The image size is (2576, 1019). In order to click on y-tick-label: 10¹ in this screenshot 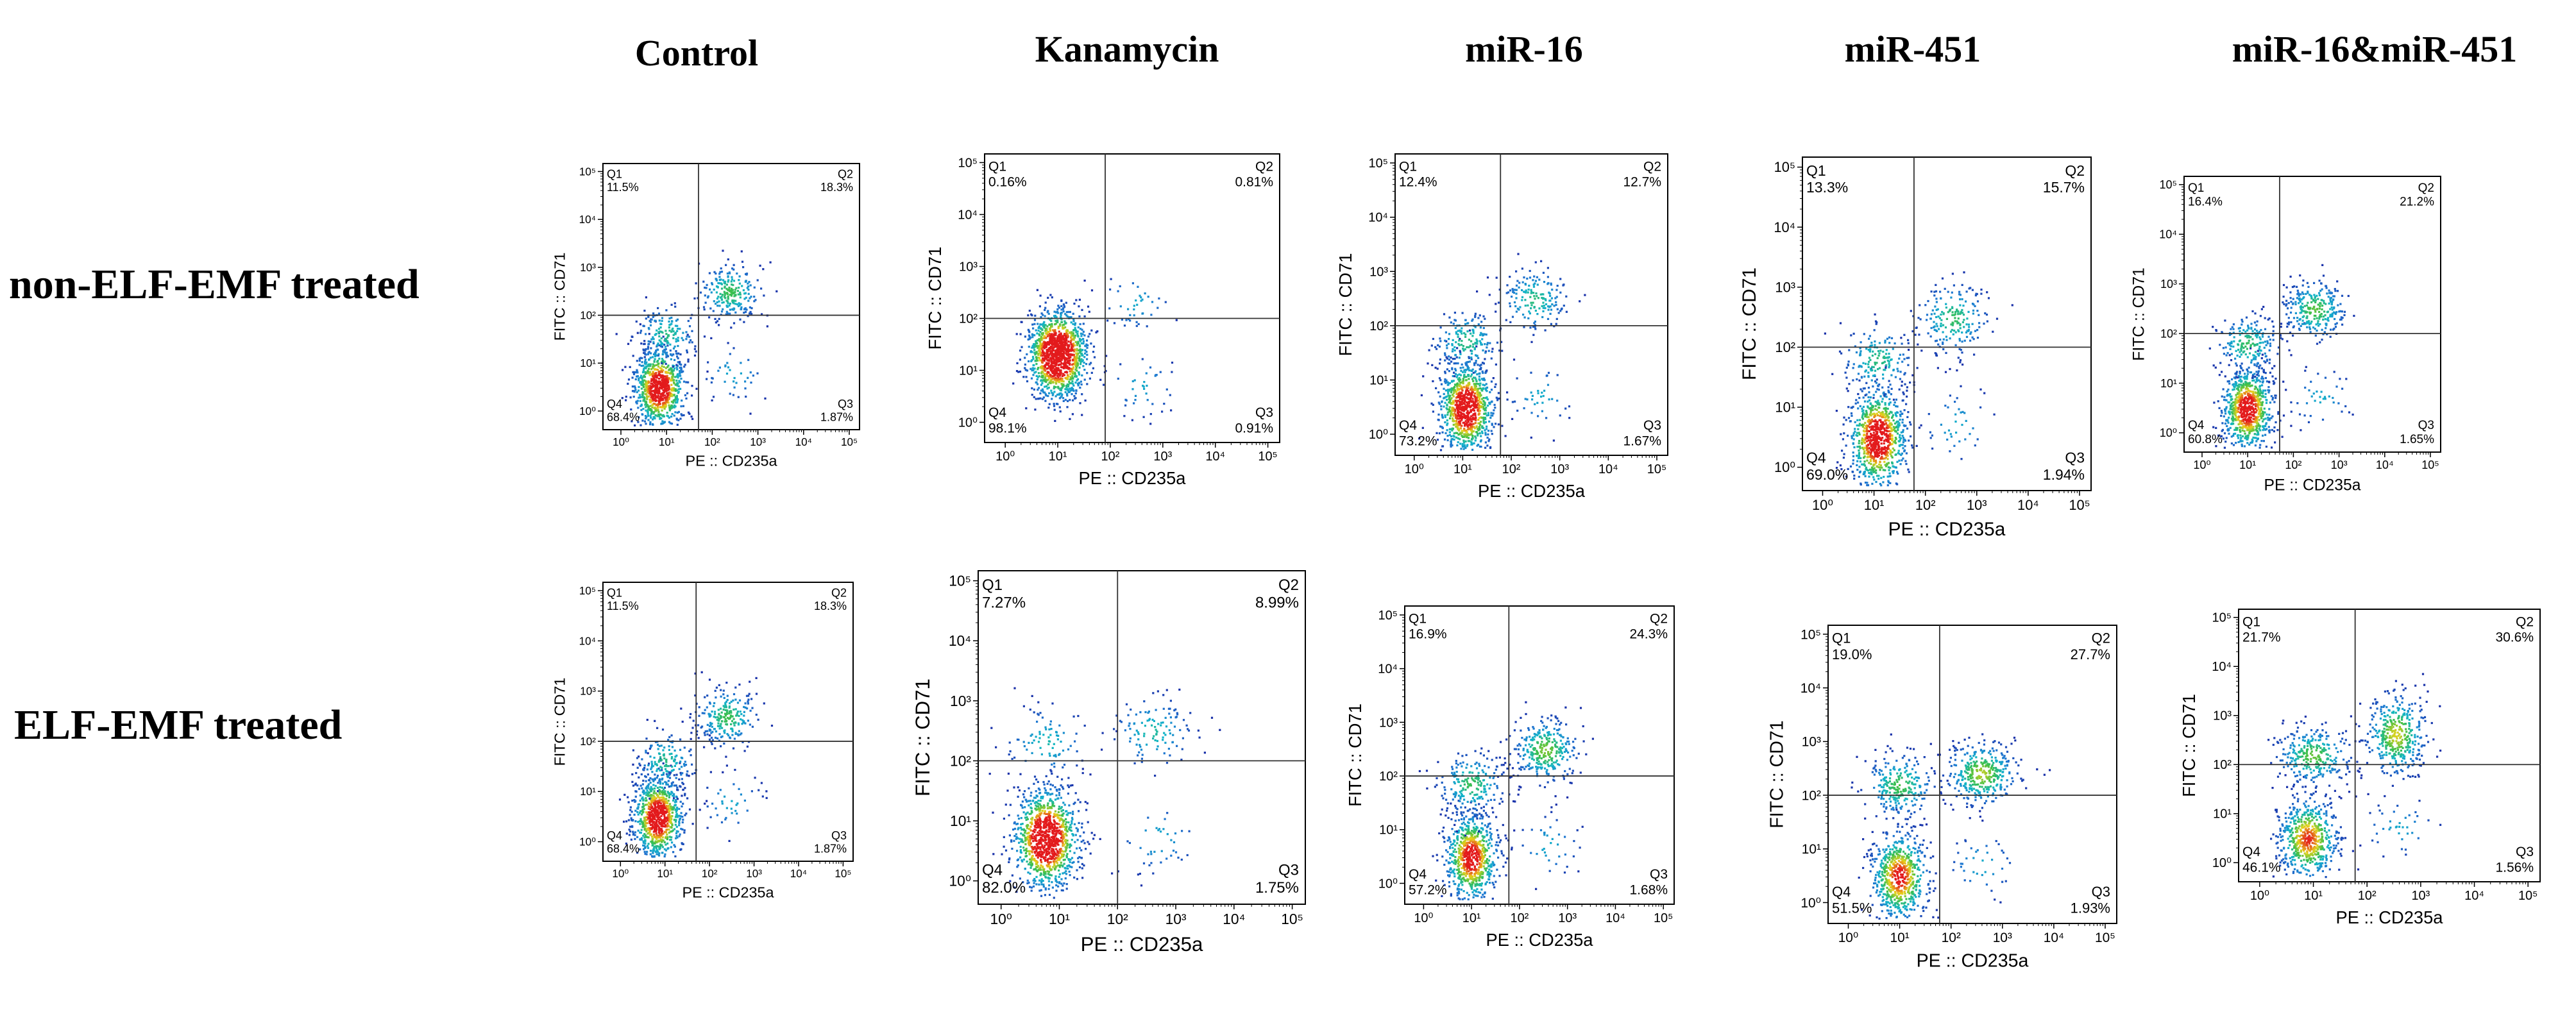, I will do `click(968, 371)`.